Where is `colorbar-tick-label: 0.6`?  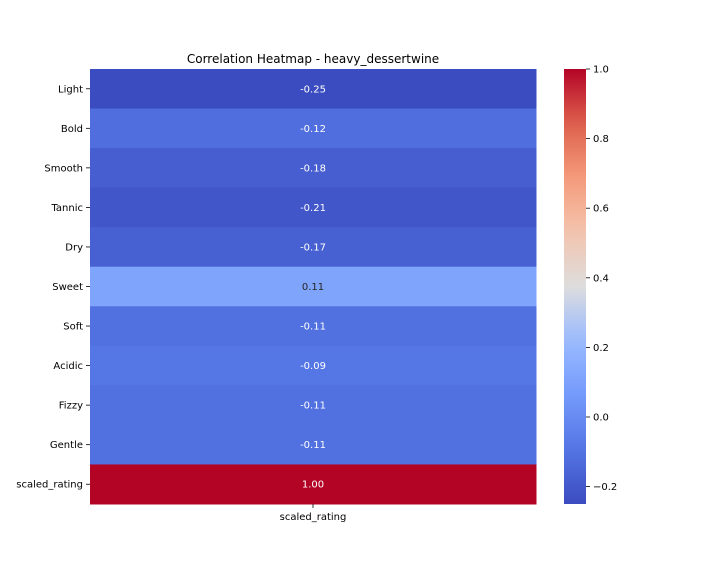
colorbar-tick-label: 0.6 is located at coordinates (601, 209).